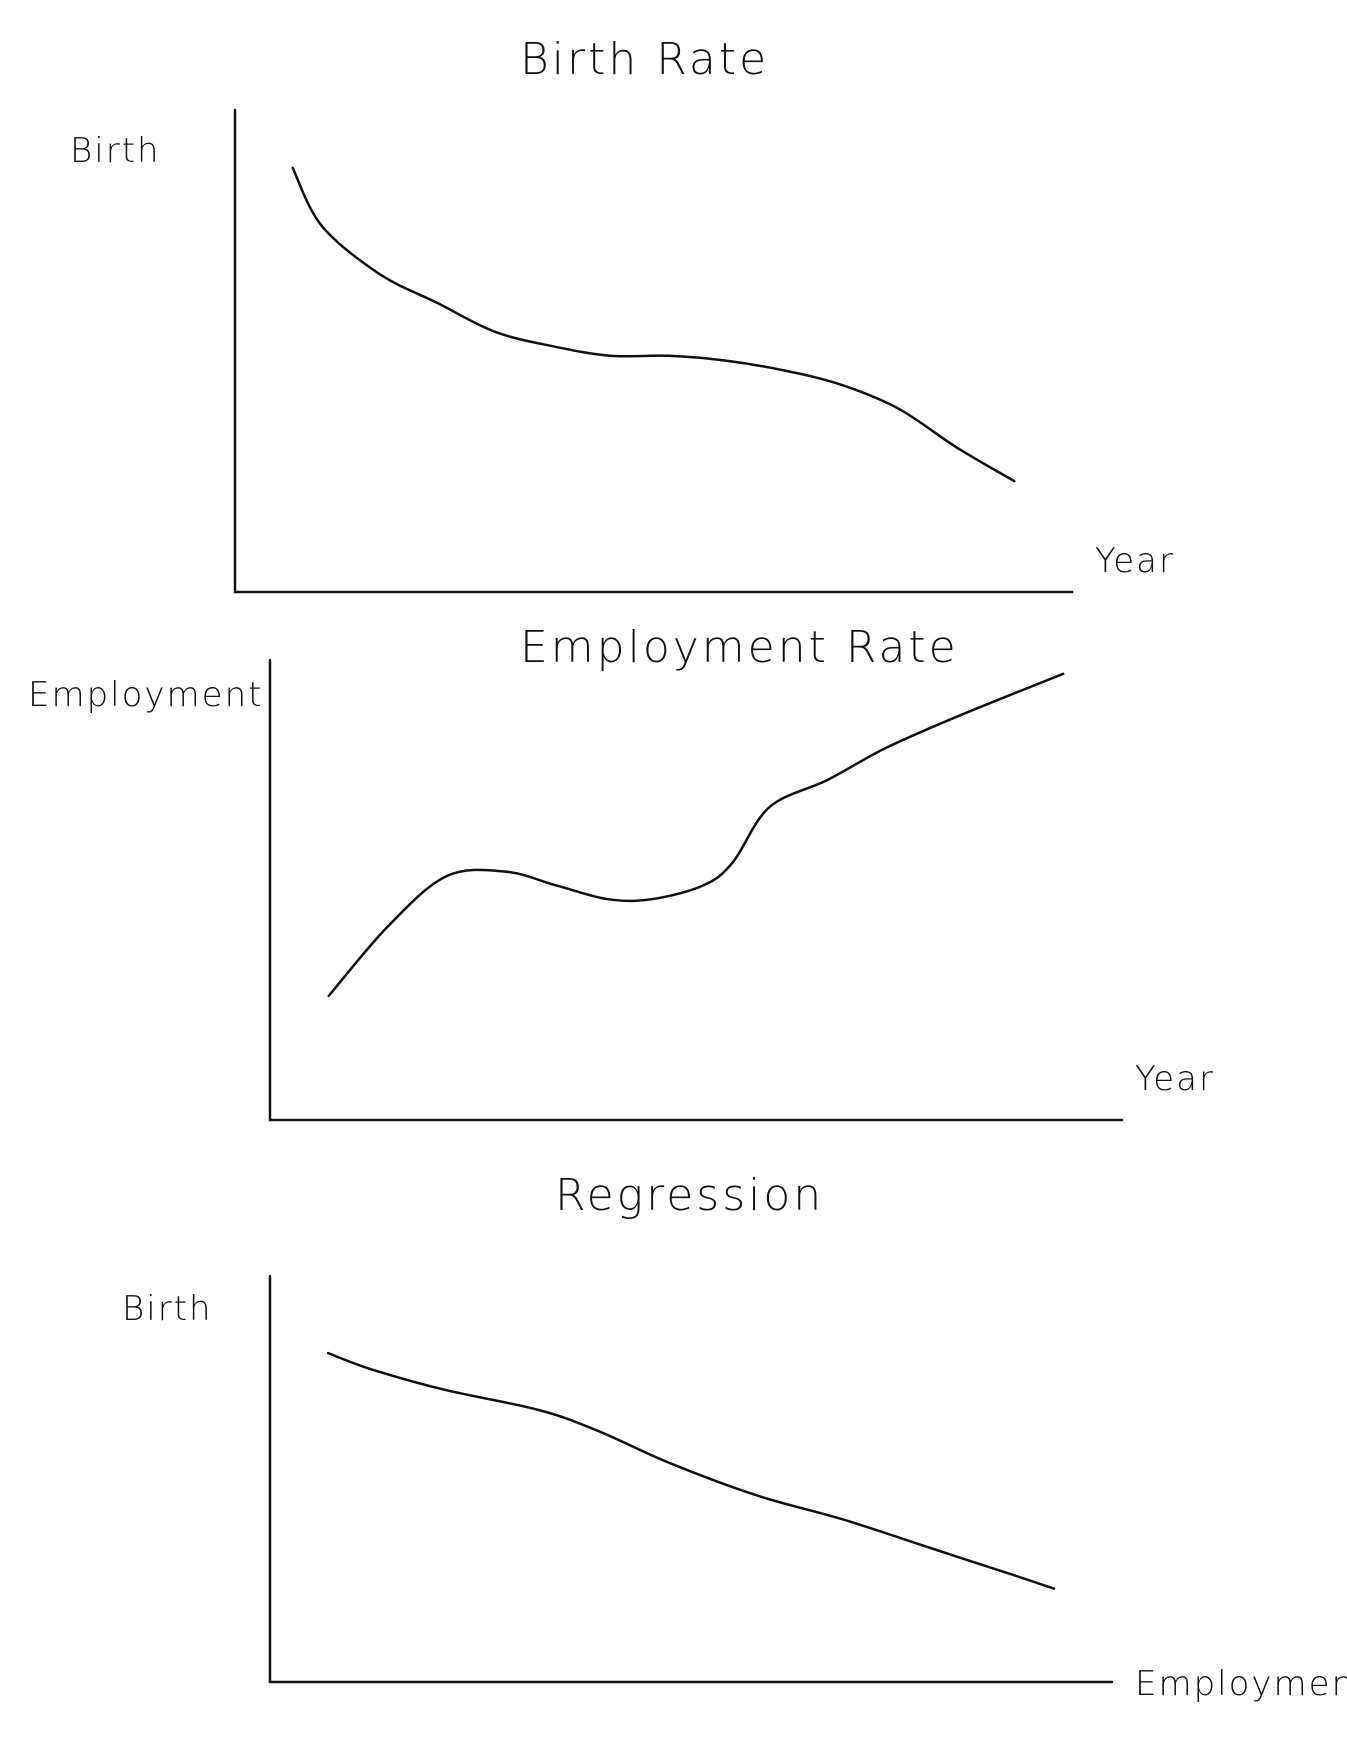 The height and width of the screenshot is (1756, 1347). I want to click on chart-title: Regression, so click(689, 1195).